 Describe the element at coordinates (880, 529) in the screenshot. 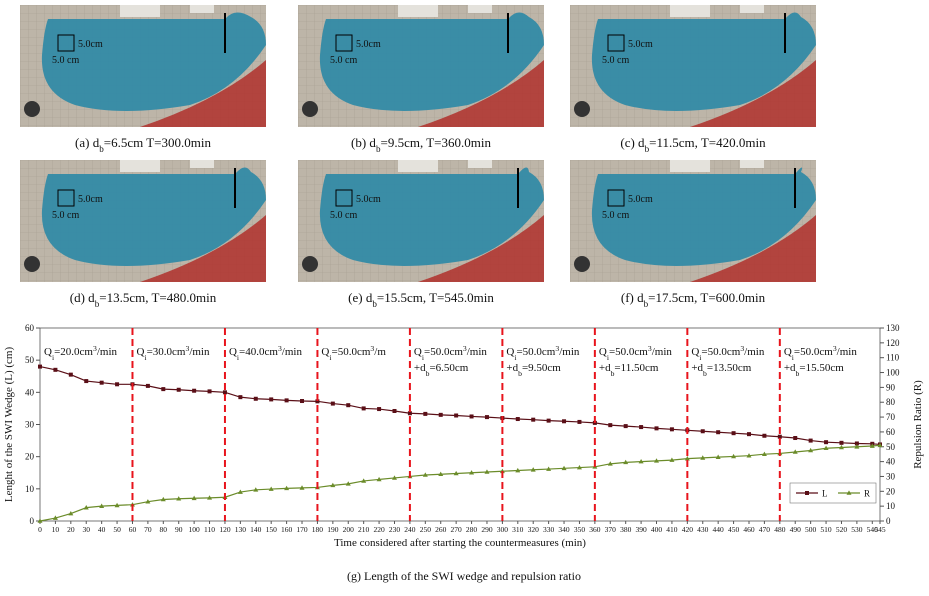

I see `x-tick-label: 545` at that location.